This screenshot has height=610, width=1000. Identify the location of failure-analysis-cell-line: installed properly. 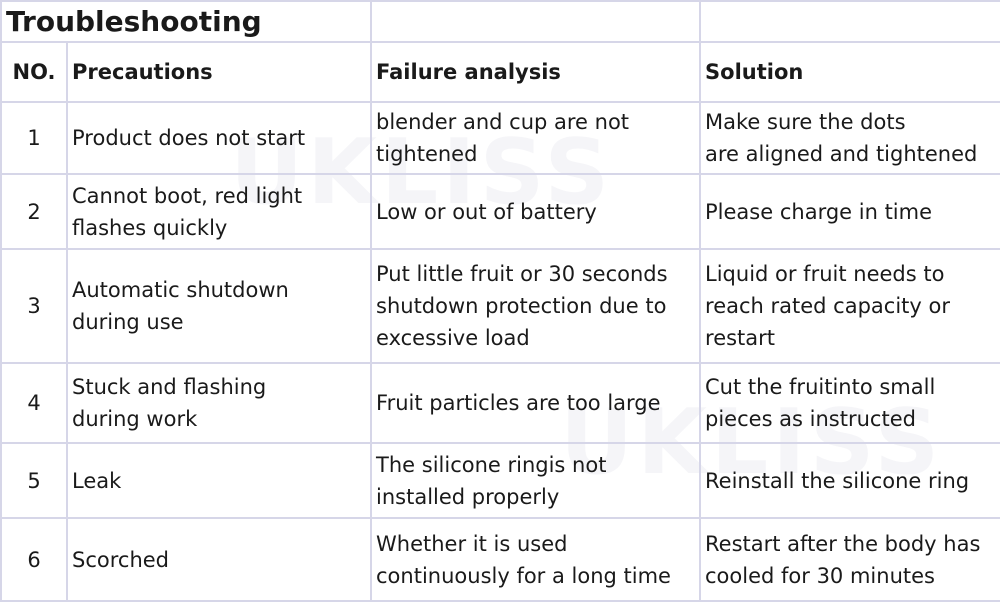
(468, 496).